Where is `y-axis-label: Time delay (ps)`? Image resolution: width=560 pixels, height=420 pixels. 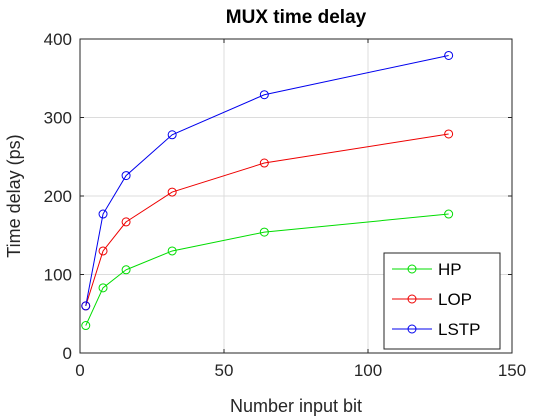 y-axis-label: Time delay (ps) is located at coordinates (14, 195).